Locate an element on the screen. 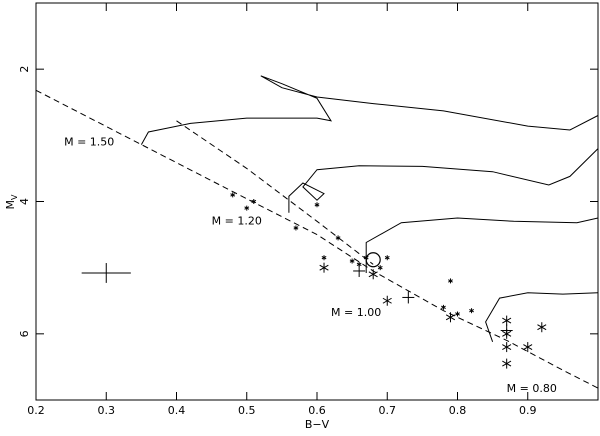 Image resolution: width=600 pixels, height=436 pixels. y-axis-label-main: M is located at coordinates (10, 205).